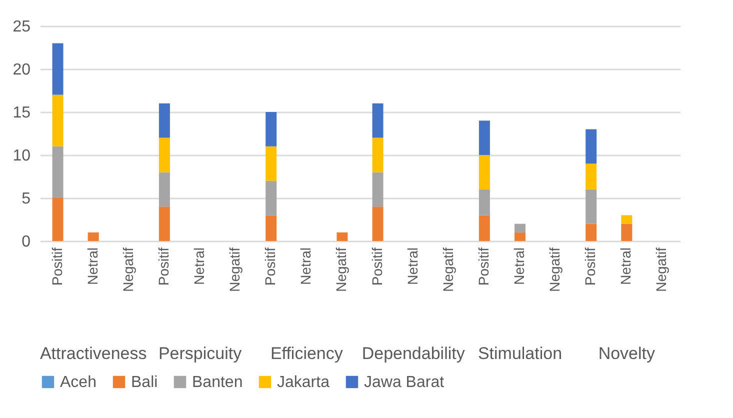 This screenshot has height=418, width=733. What do you see at coordinates (21, 156) in the screenshot?
I see `y-tick-label: 10` at bounding box center [21, 156].